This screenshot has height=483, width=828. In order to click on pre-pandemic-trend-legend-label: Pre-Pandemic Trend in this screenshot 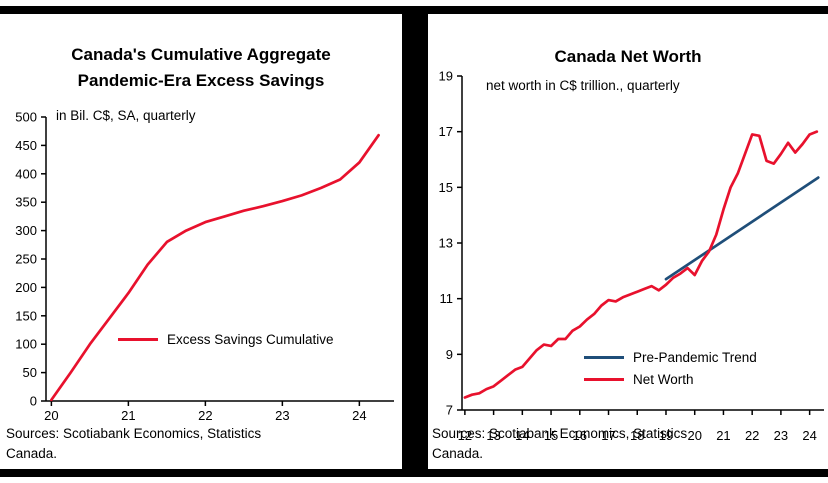, I will do `click(695, 357)`.